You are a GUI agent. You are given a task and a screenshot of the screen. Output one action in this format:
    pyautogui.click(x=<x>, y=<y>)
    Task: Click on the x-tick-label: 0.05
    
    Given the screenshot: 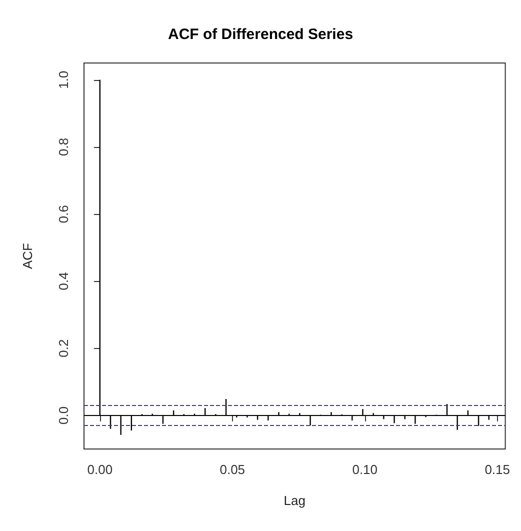 What is the action you would take?
    pyautogui.click(x=233, y=469)
    